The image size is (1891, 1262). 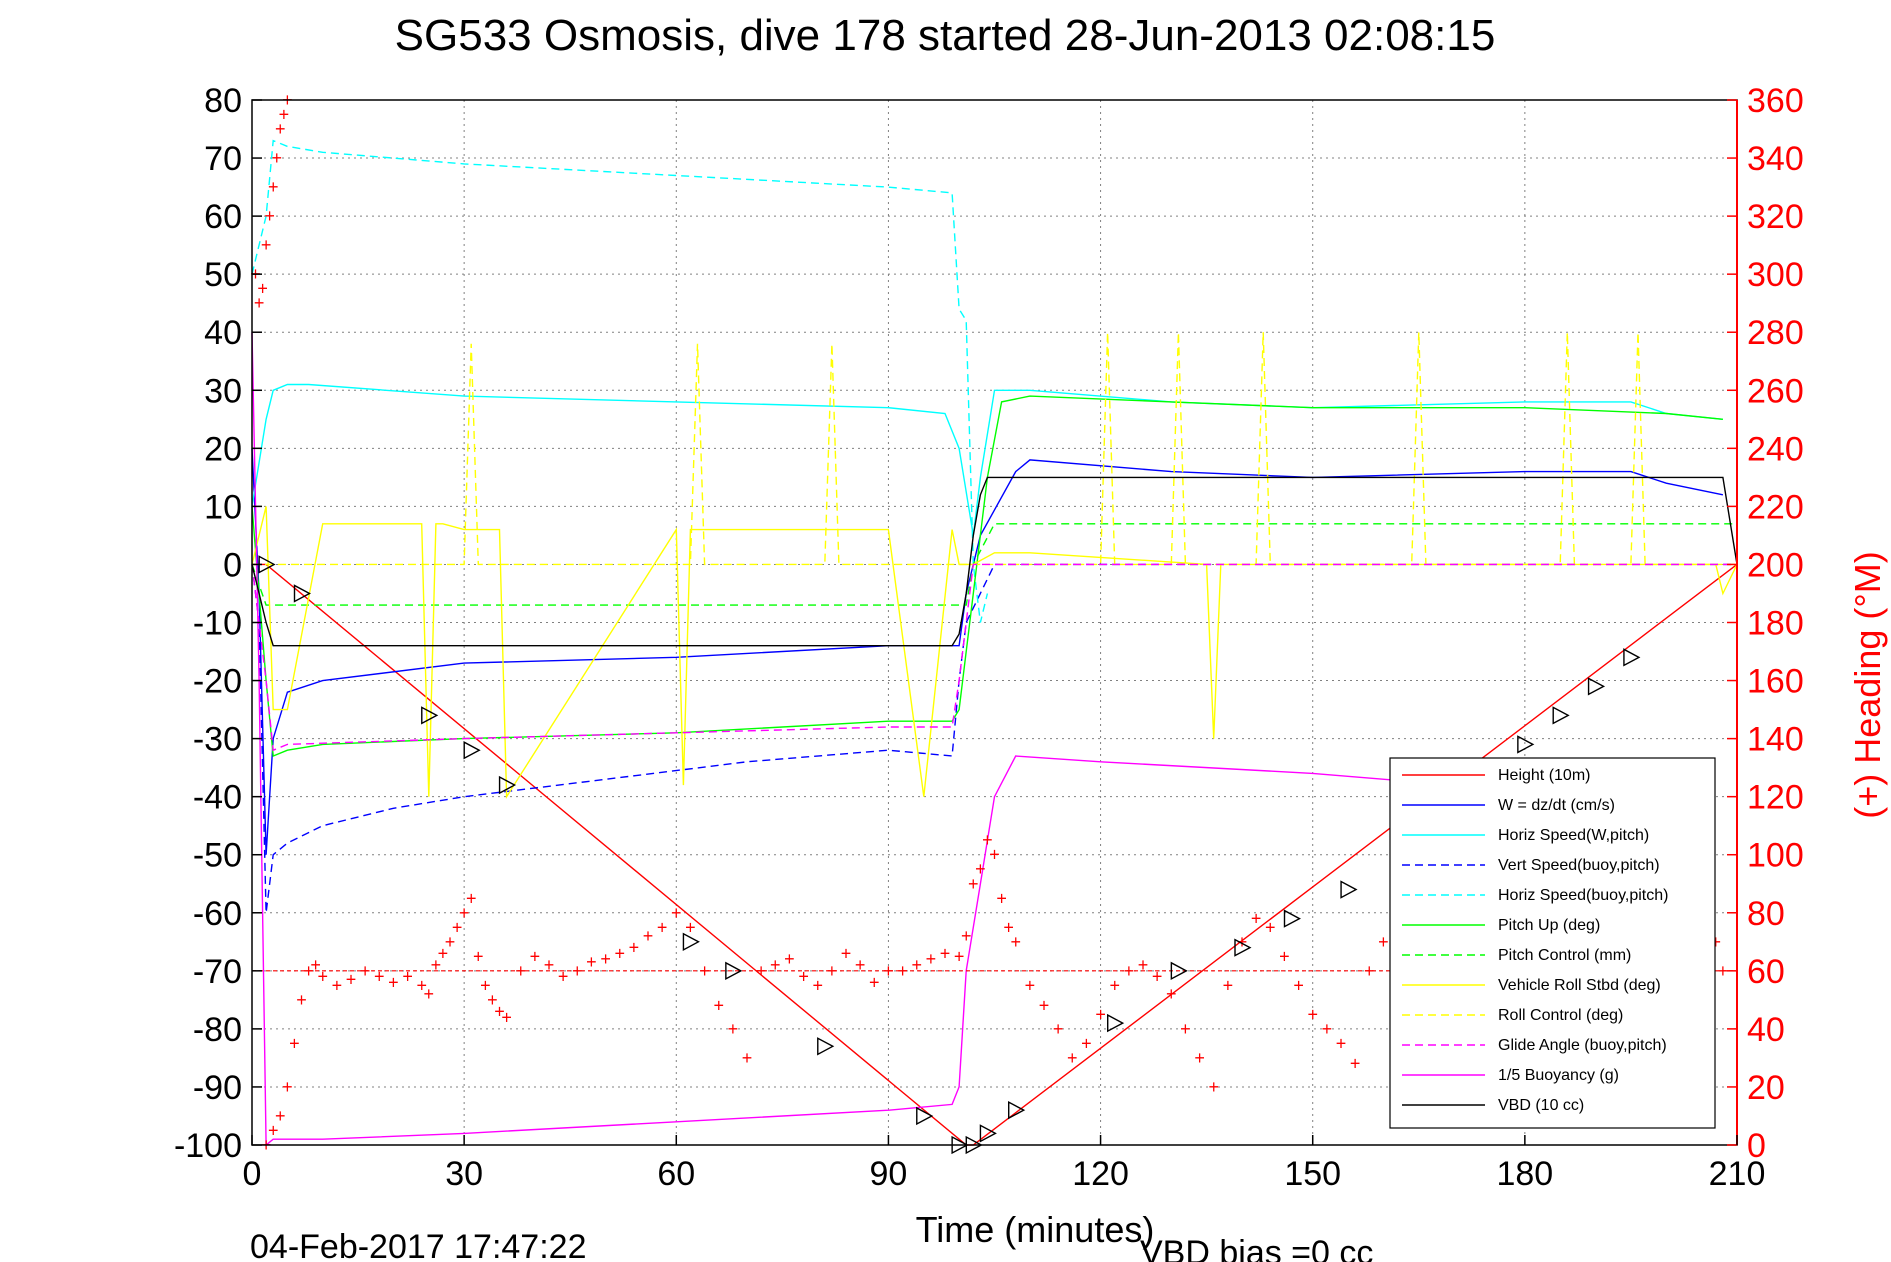 What do you see at coordinates (223, 507) in the screenshot?
I see `left-tick-label: 10` at bounding box center [223, 507].